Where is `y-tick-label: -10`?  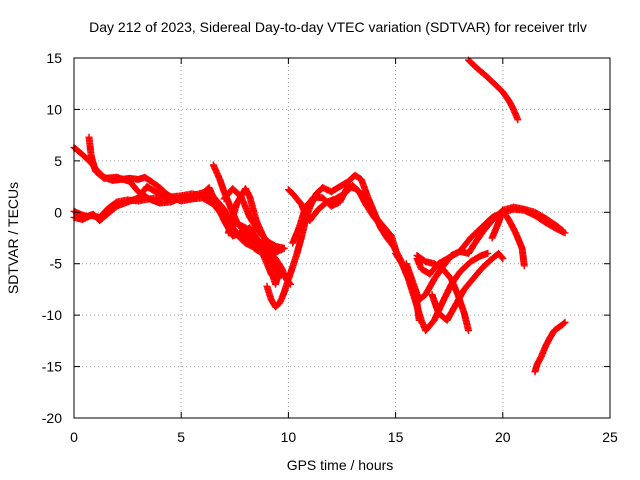 y-tick-label: -10 is located at coordinates (52, 315).